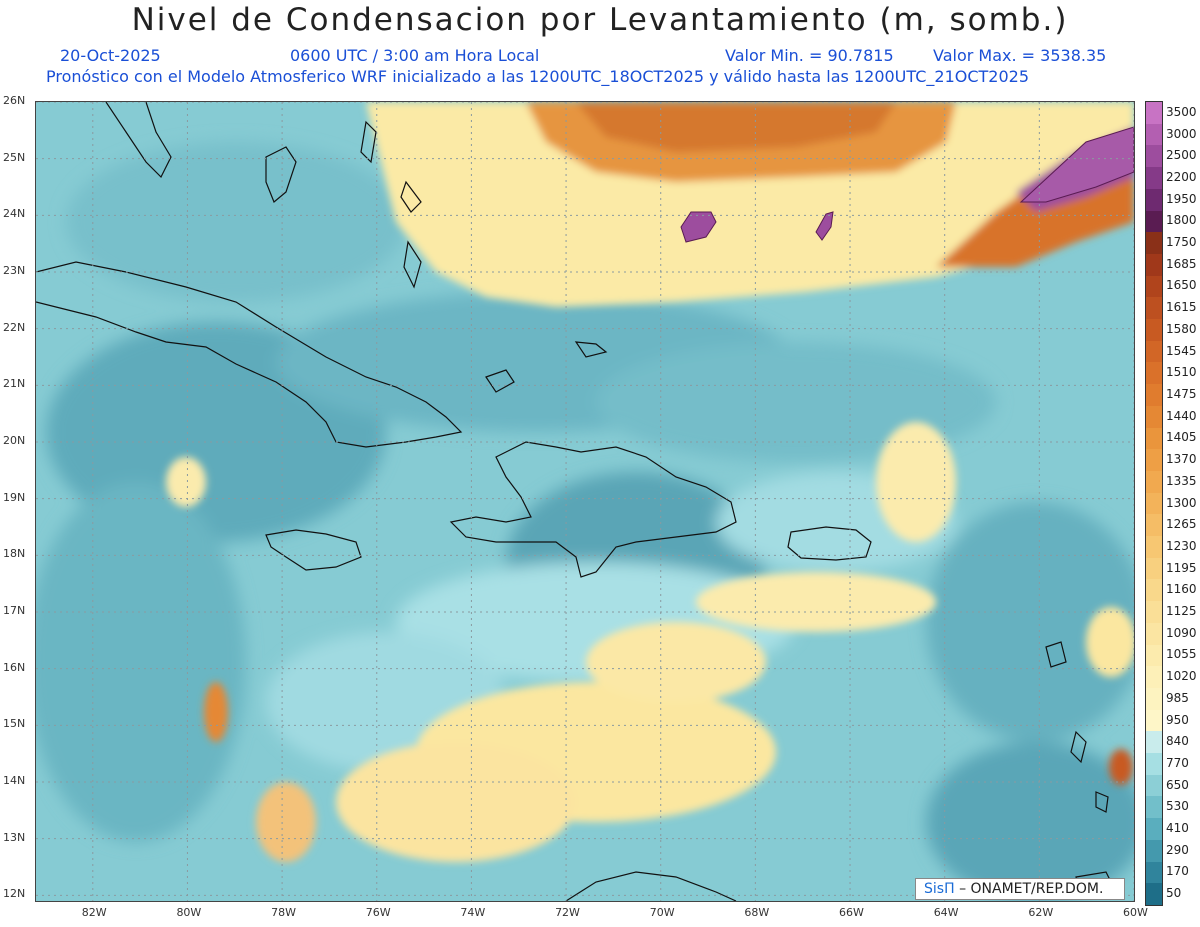  What do you see at coordinates (415, 55) in the screenshot?
I see `valid-time: 0600 UTC / 3:00 am Hora Local` at bounding box center [415, 55].